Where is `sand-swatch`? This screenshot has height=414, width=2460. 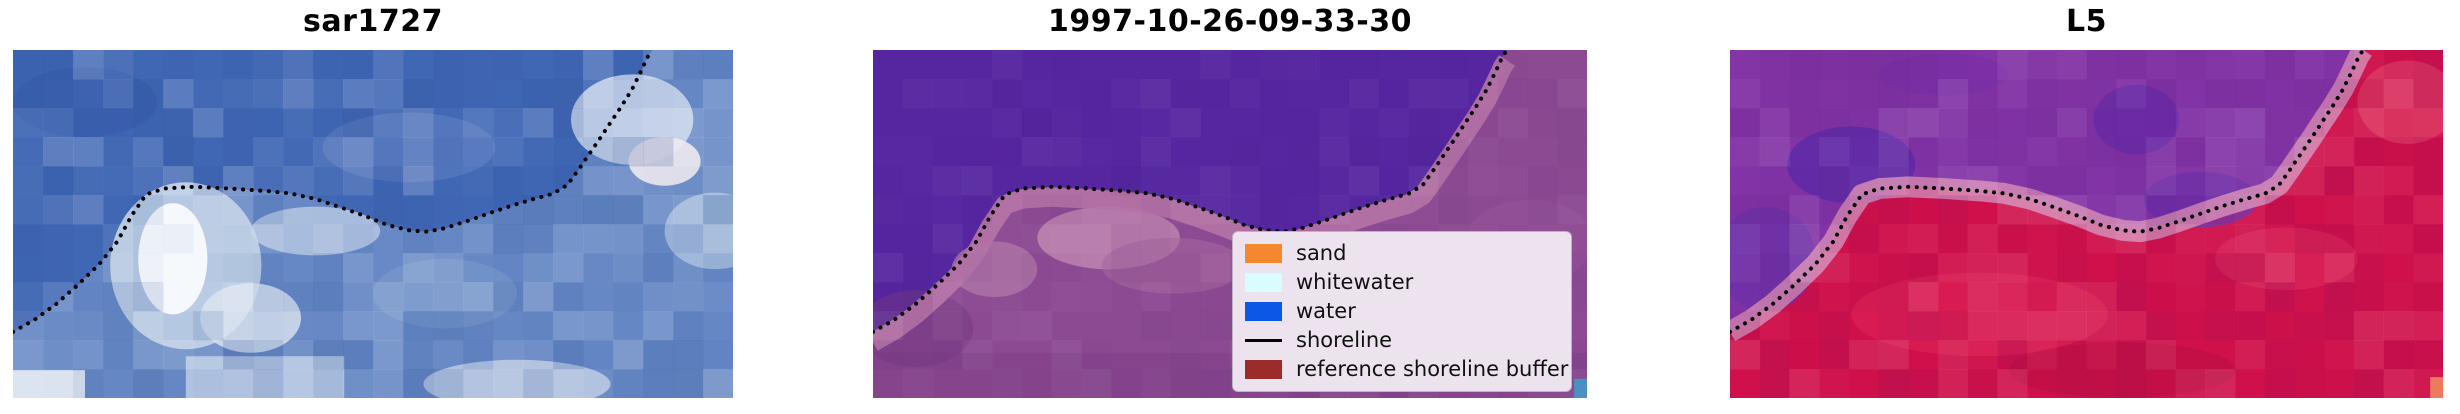
sand-swatch is located at coordinates (1263, 253).